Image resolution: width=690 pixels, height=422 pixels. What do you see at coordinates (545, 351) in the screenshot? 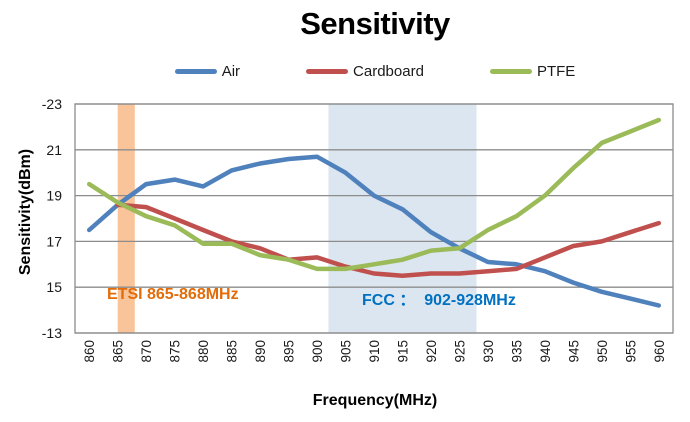
I see `x-tick-label: 940` at bounding box center [545, 351].